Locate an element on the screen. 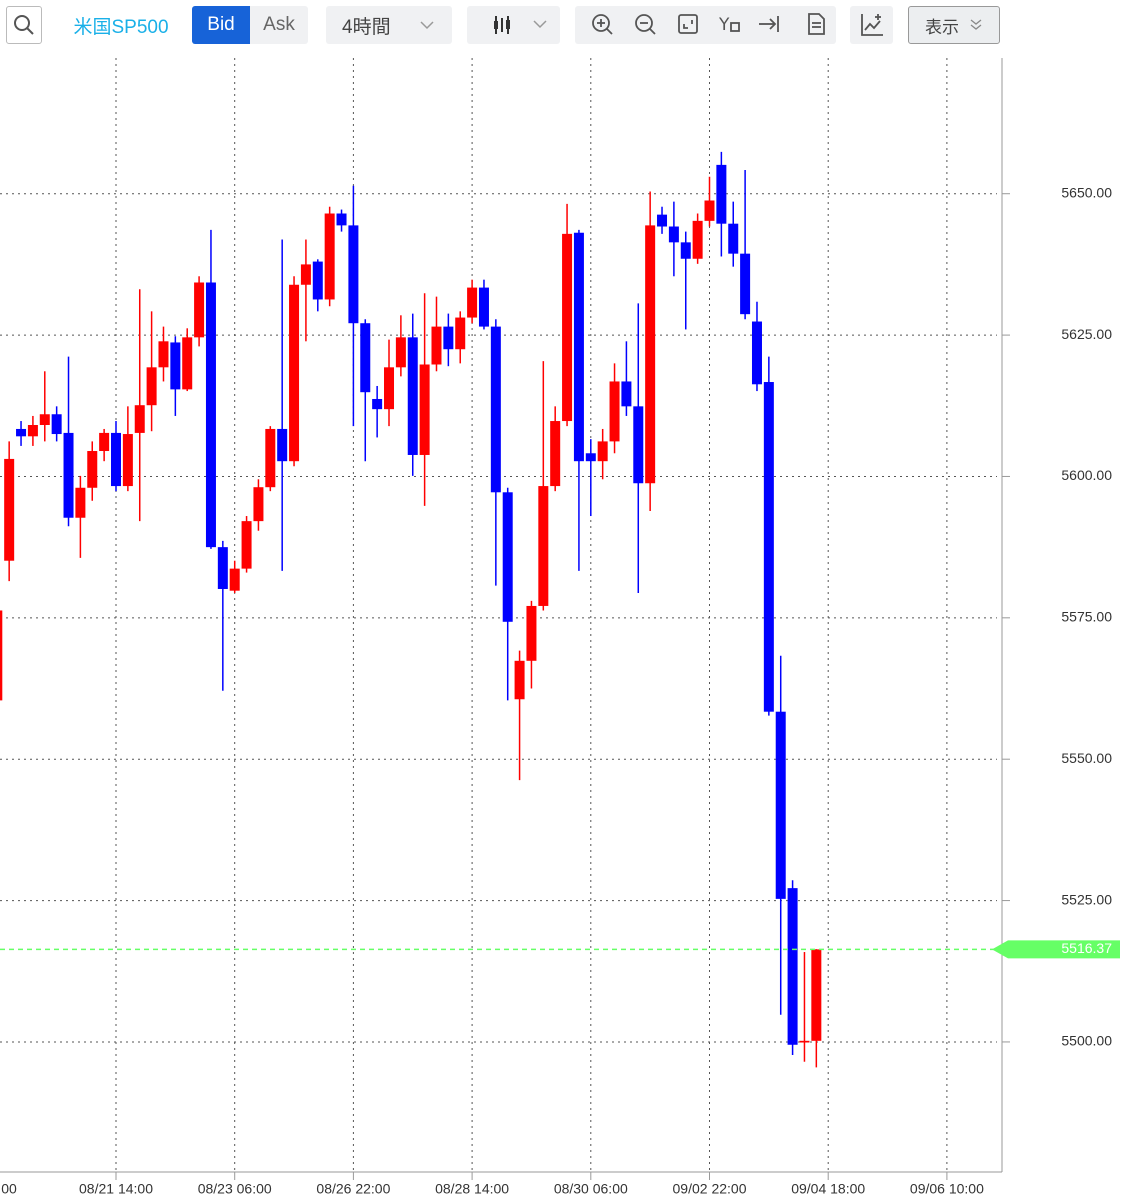  y-tick-label: 5600.00 is located at coordinates (1086, 475).